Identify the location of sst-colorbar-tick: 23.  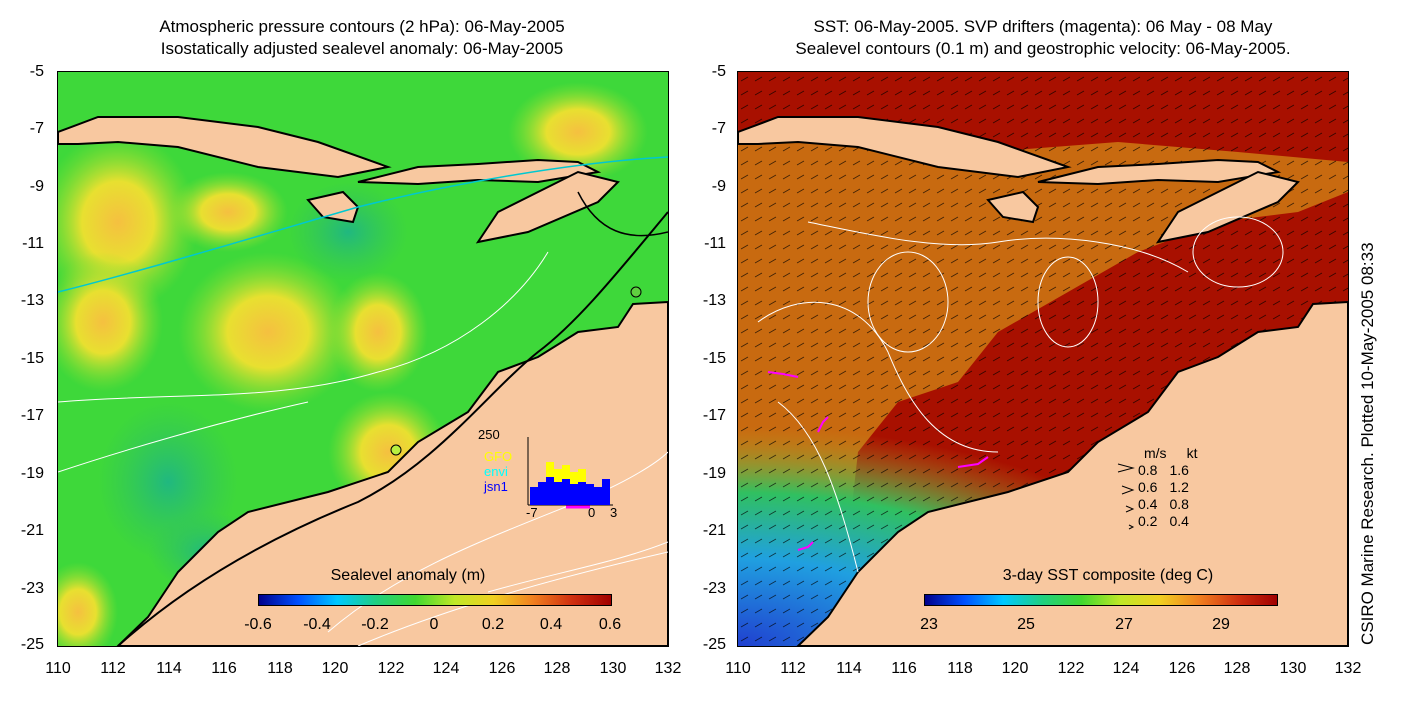
(929, 624).